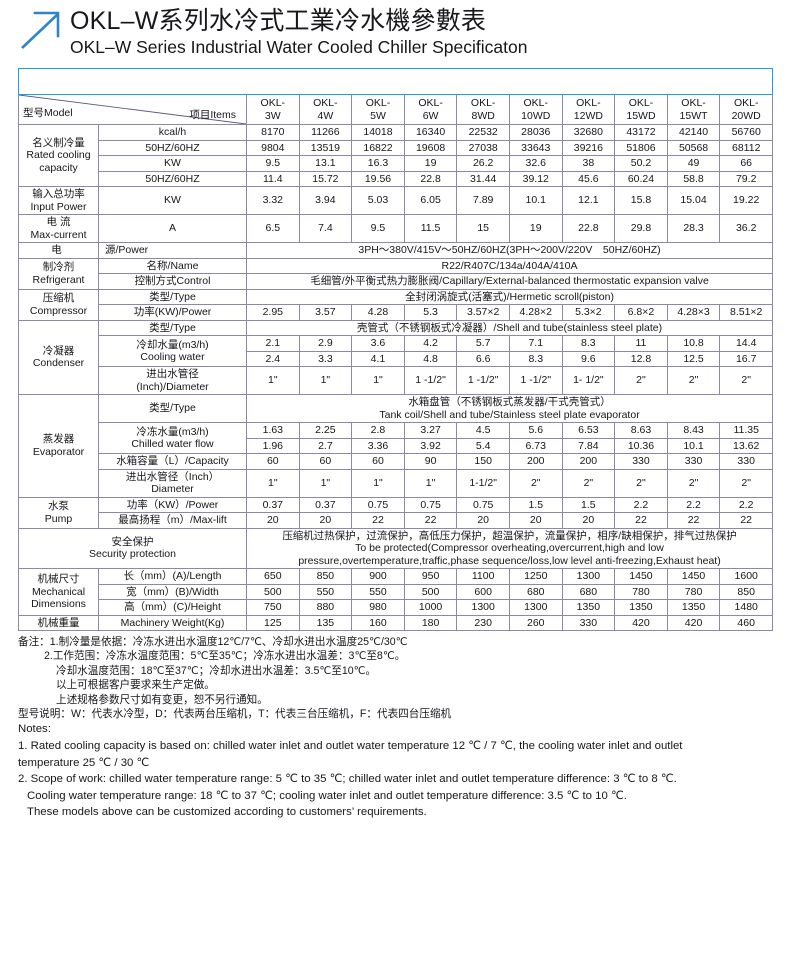 The width and height of the screenshot is (790, 967). What do you see at coordinates (693, 132) in the screenshot?
I see `cell: 42140` at bounding box center [693, 132].